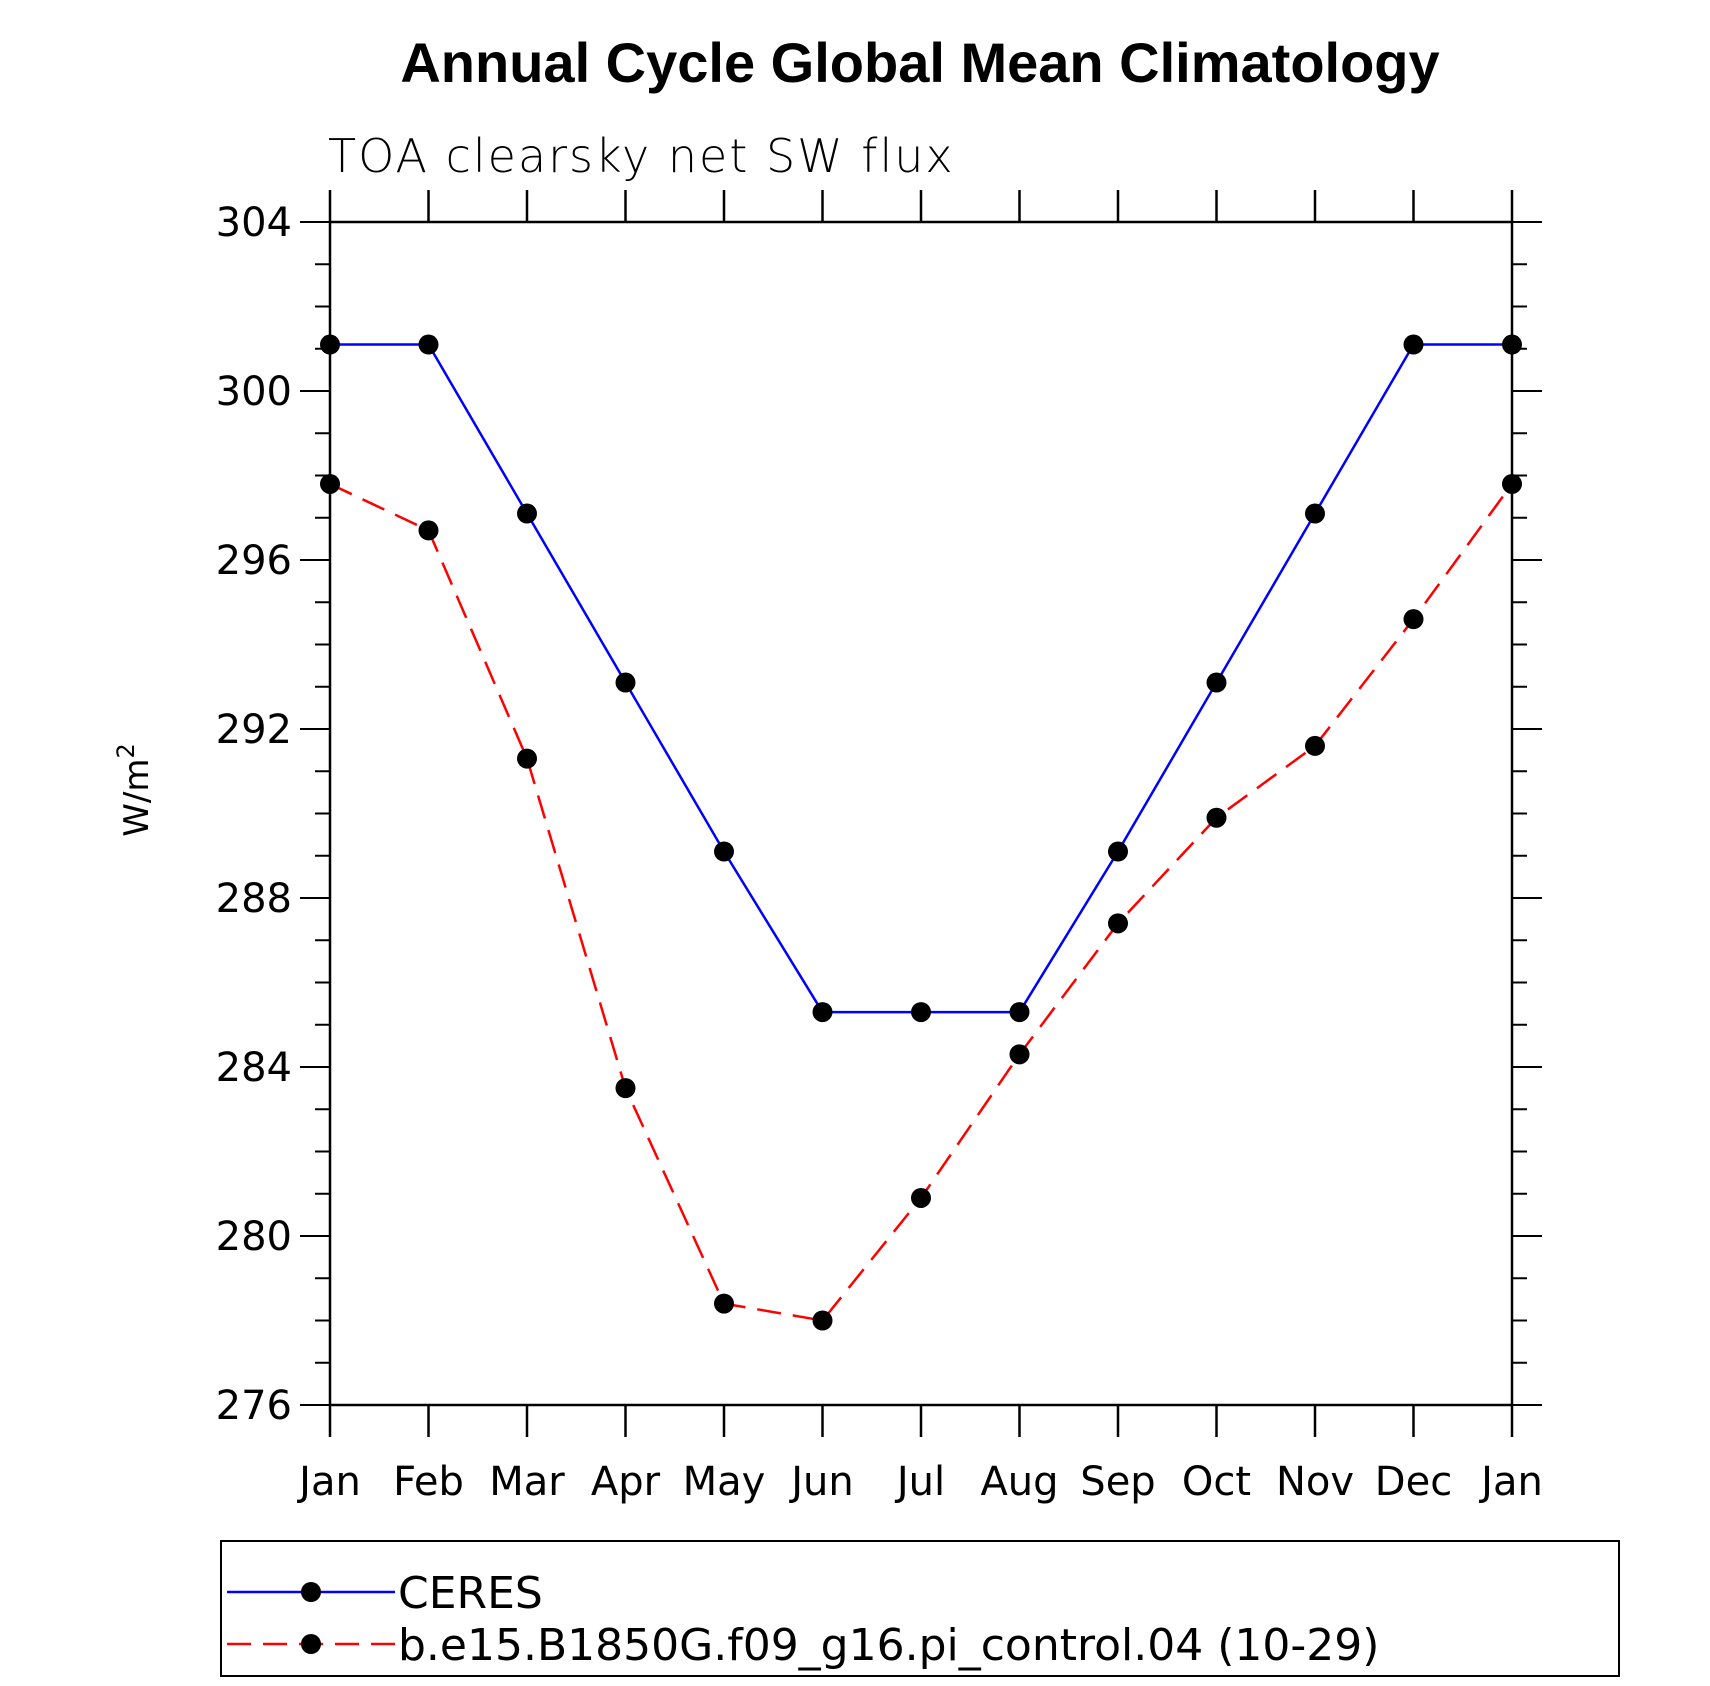 Image resolution: width=1710 pixels, height=1686 pixels. What do you see at coordinates (126, 750) in the screenshot?
I see `y-axis-label-superscript: 2` at bounding box center [126, 750].